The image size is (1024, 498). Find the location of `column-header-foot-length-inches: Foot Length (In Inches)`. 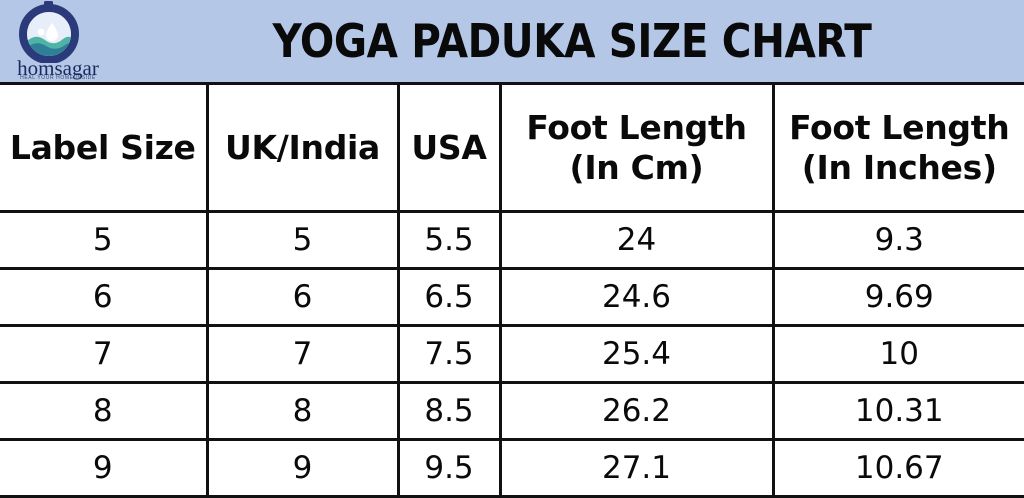

column-header-foot-length-inches: Foot Length (In Inches) is located at coordinates (897, 147).